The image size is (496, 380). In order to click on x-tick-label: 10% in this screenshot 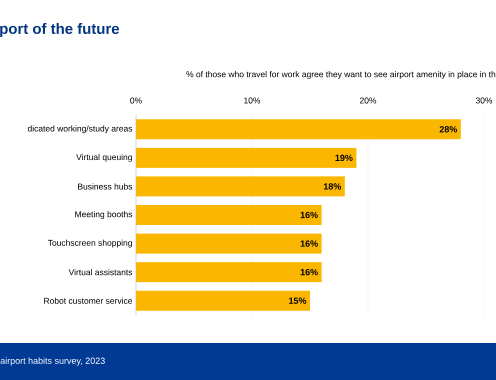, I will do `click(252, 101)`.